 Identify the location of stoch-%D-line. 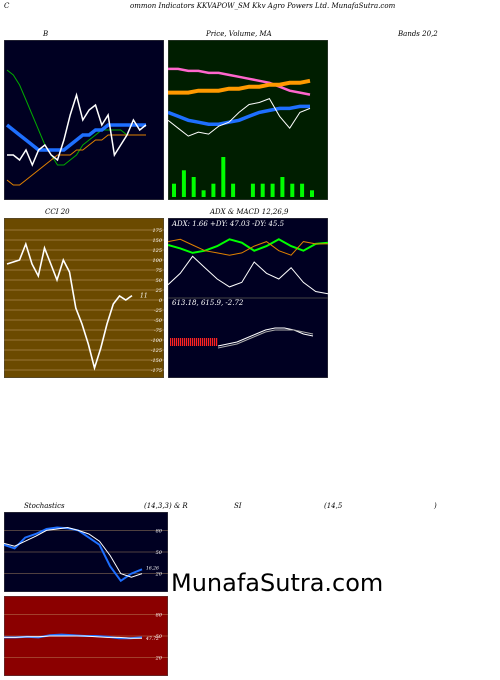
(73, 552).